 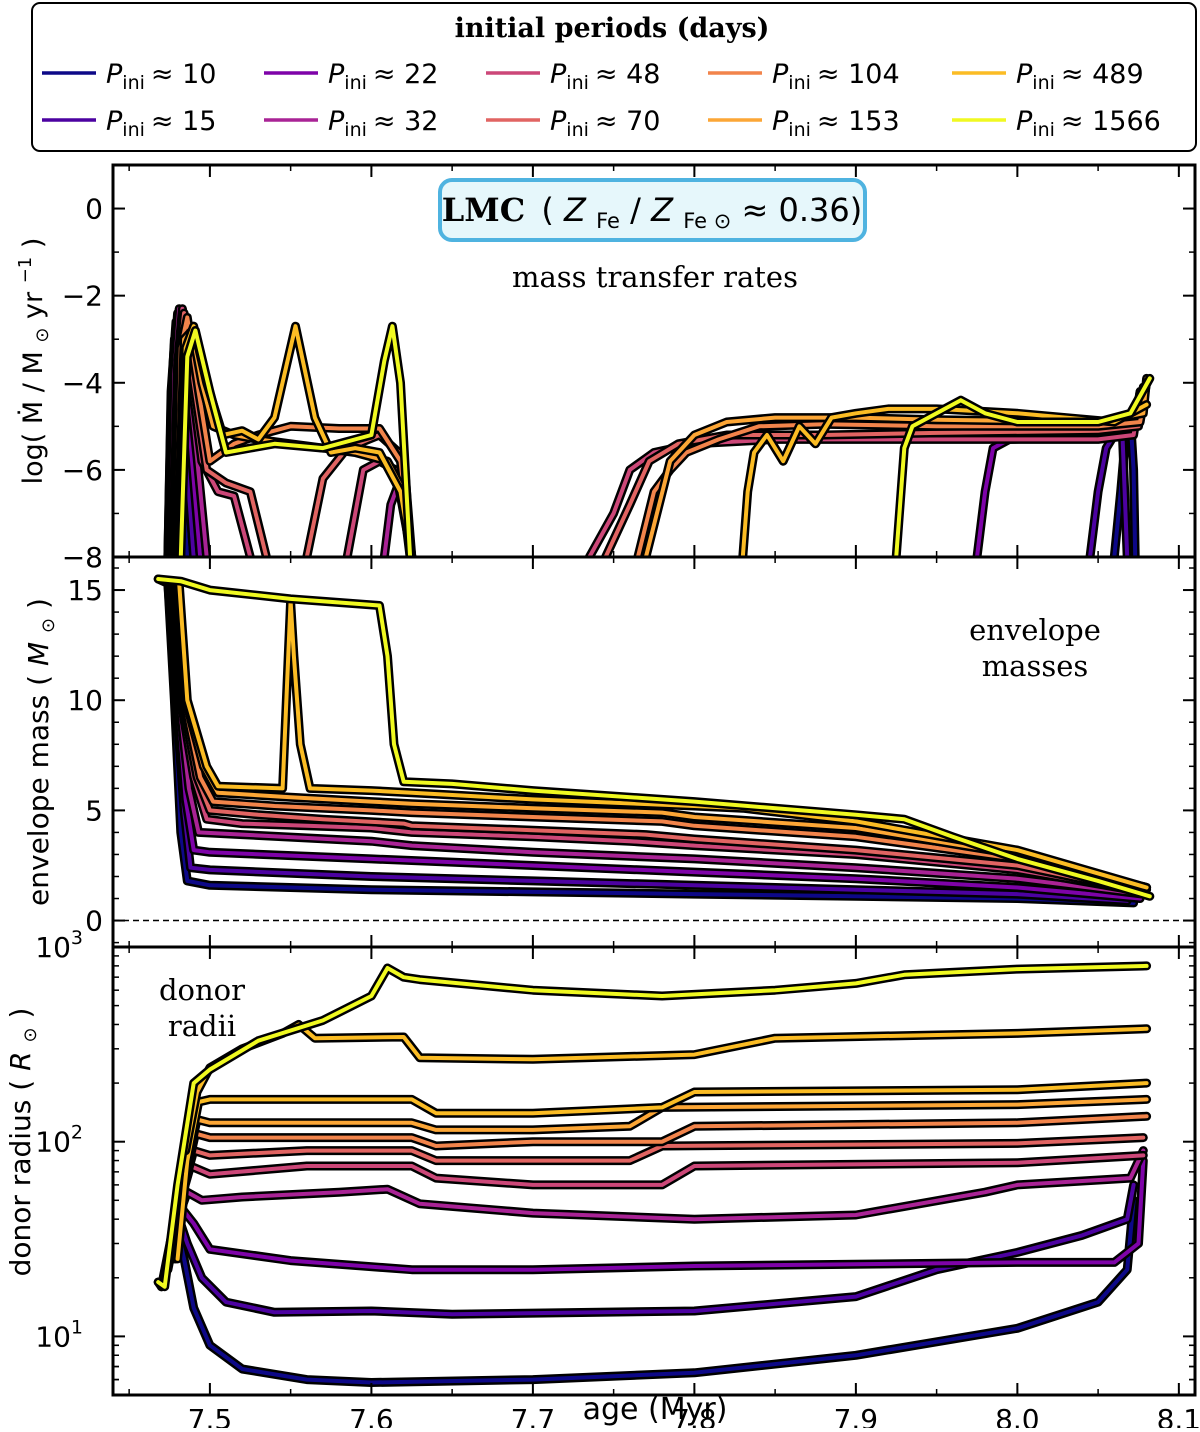 I want to click on legend-value: 22, so click(x=421, y=74).